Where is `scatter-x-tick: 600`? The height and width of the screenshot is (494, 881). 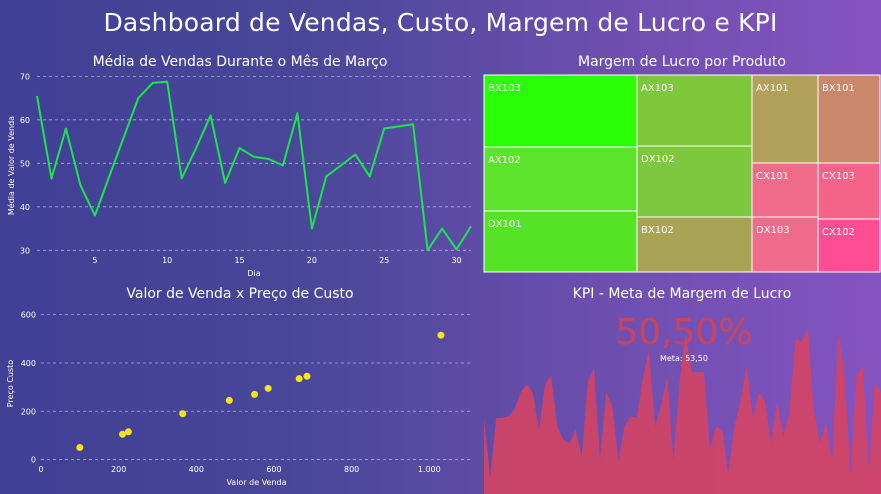
scatter-x-tick: 600 is located at coordinates (273, 469).